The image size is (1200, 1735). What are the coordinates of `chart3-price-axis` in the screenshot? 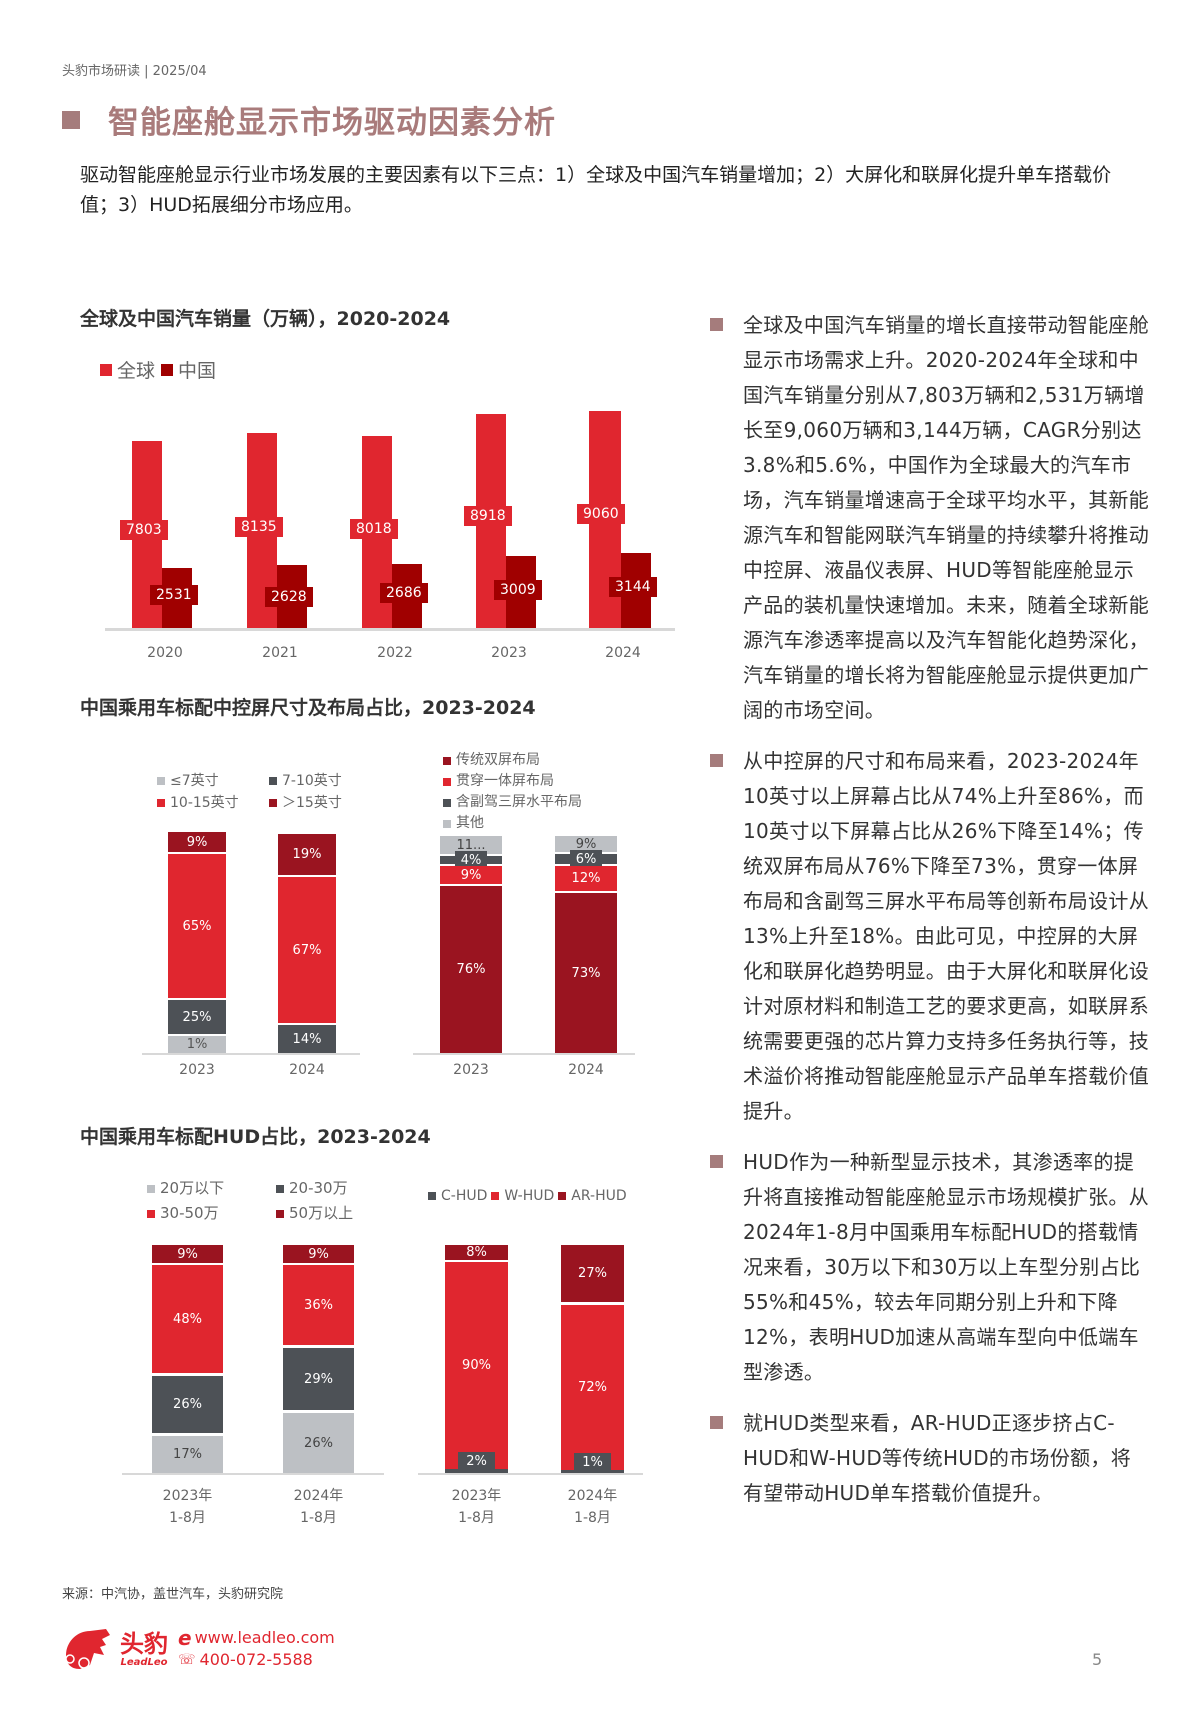 It's located at (253, 1474).